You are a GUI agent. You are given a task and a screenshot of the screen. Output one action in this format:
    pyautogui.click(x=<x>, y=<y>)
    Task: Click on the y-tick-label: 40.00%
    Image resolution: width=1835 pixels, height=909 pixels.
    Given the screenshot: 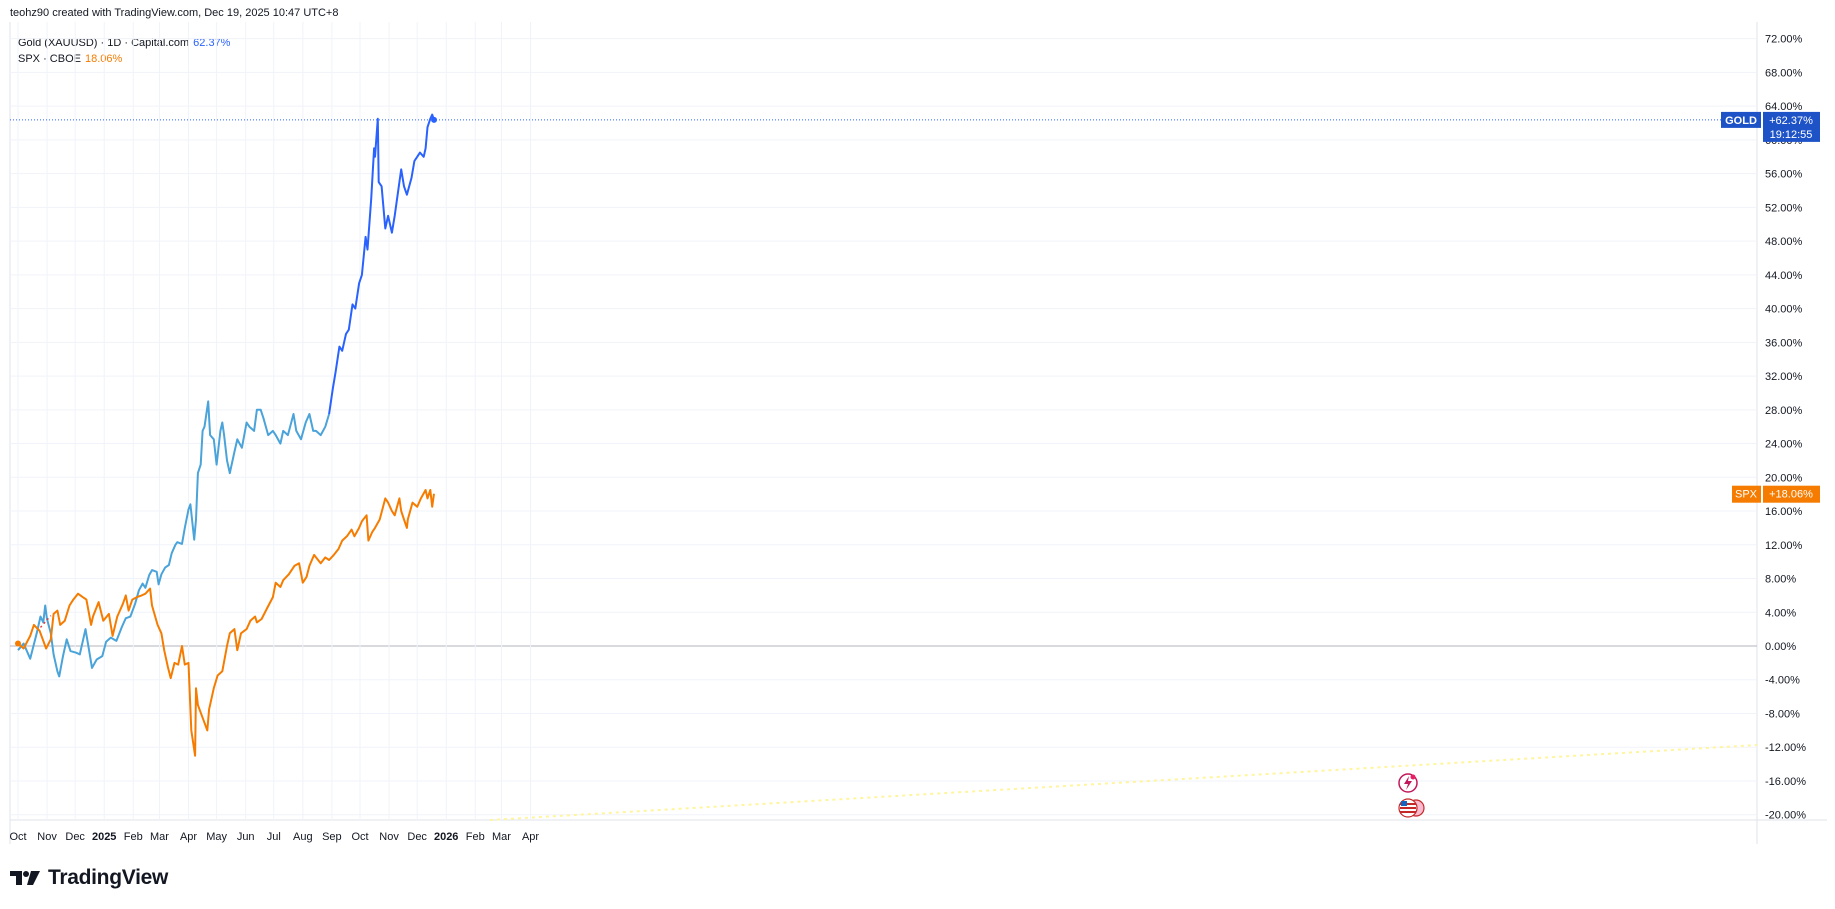 What is the action you would take?
    pyautogui.click(x=1784, y=310)
    